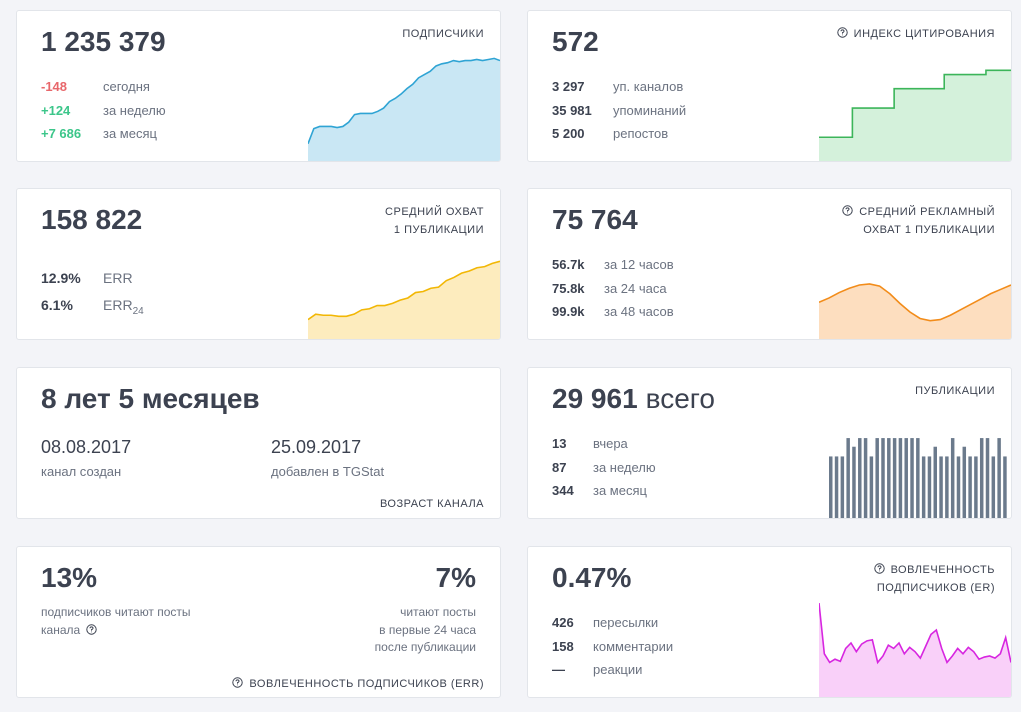 Image resolution: width=1021 pixels, height=712 pixels. Describe the element at coordinates (680, 398) in the screenshot. I see `main-value-suffix: всего` at that location.